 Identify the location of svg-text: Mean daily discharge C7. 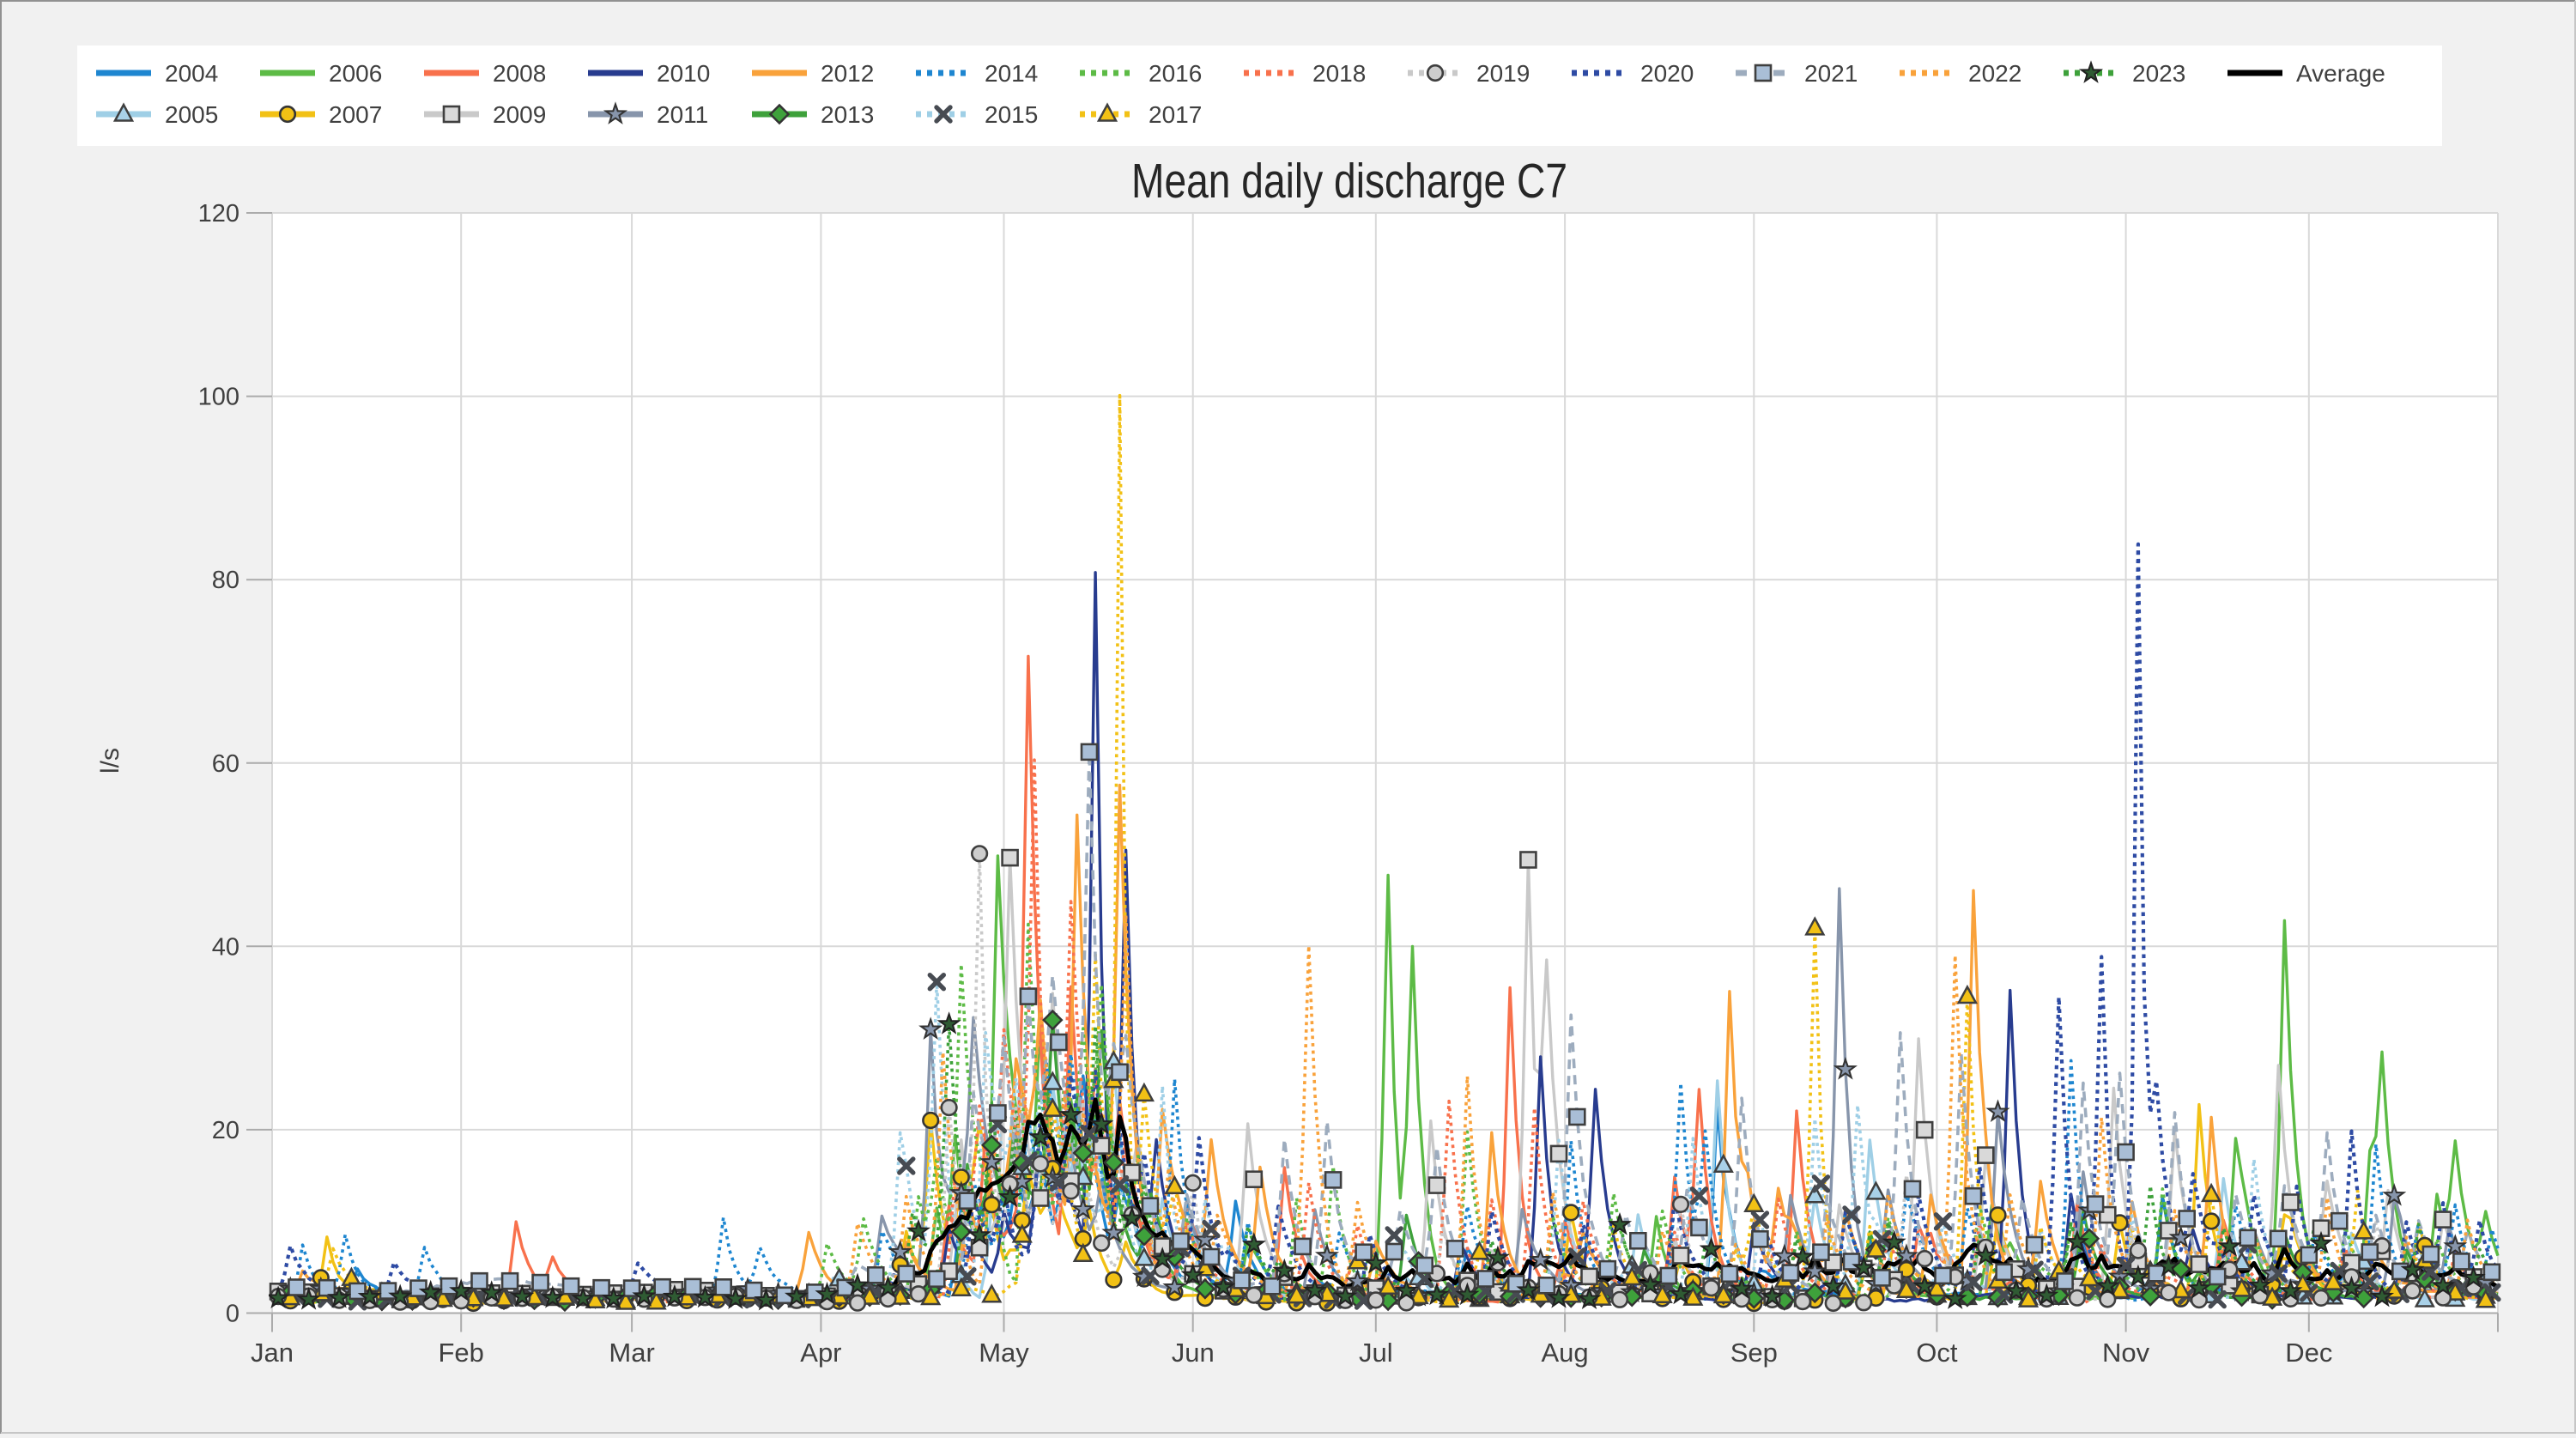
(1349, 181).